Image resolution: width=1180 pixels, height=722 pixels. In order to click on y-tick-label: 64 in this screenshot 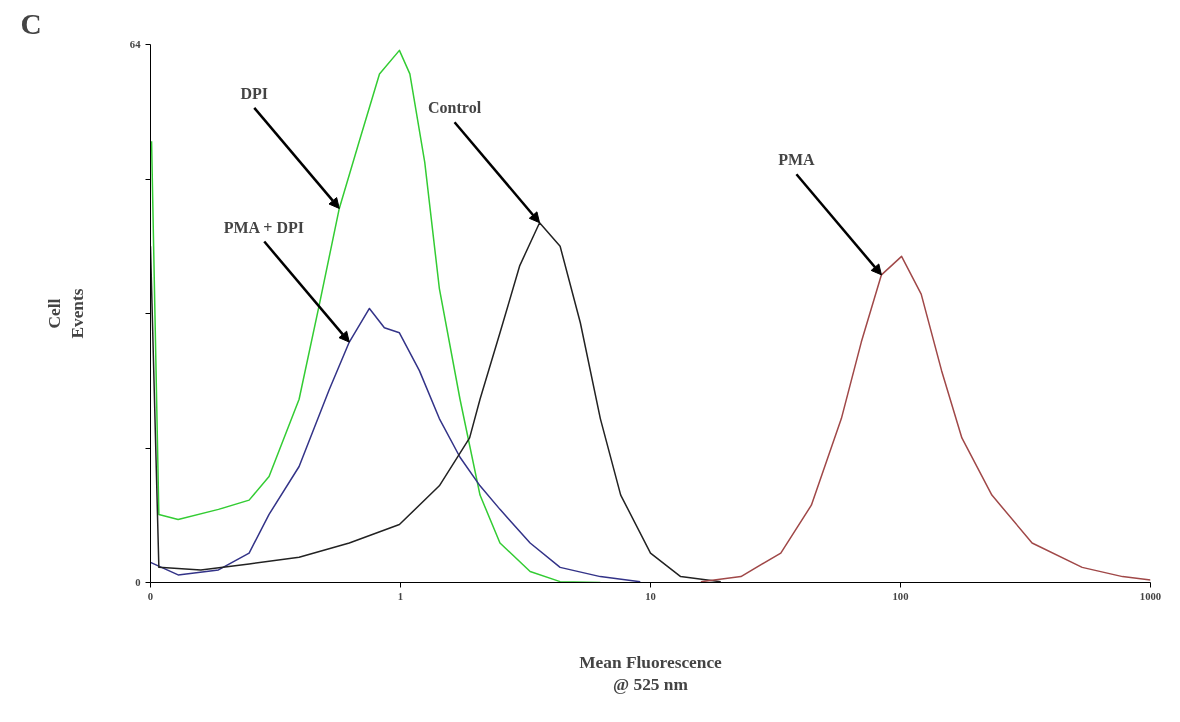, I will do `click(135, 44)`.